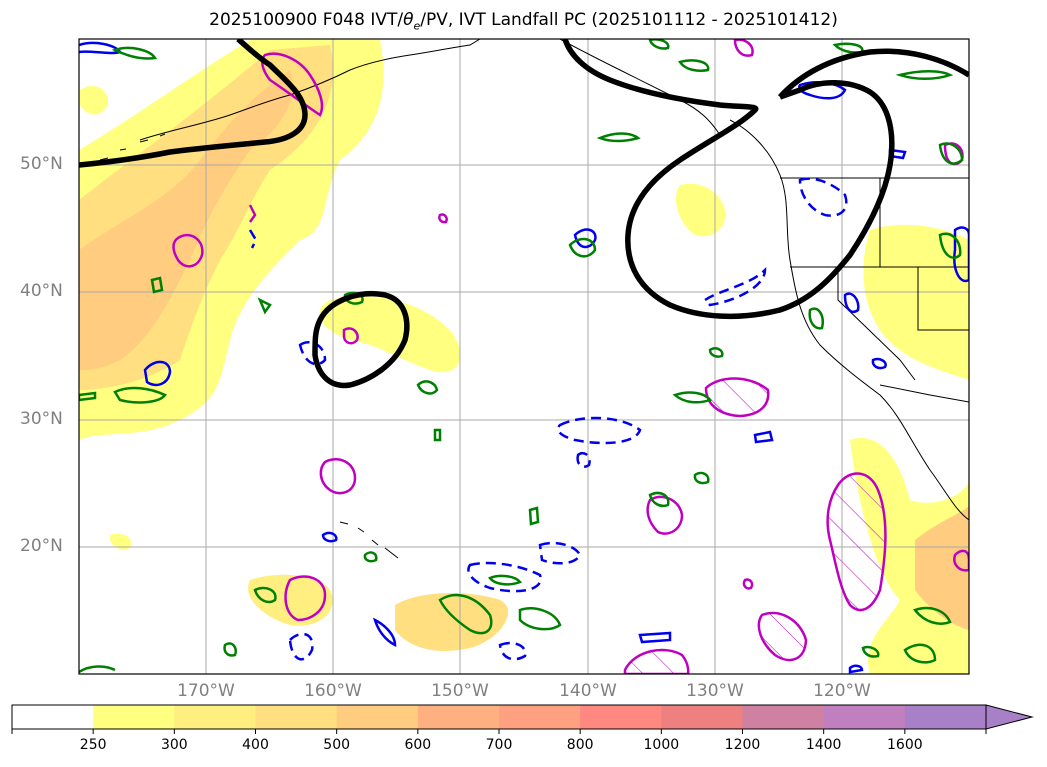  Describe the element at coordinates (265, 595) in the screenshot. I see `theta-e-south` at that location.